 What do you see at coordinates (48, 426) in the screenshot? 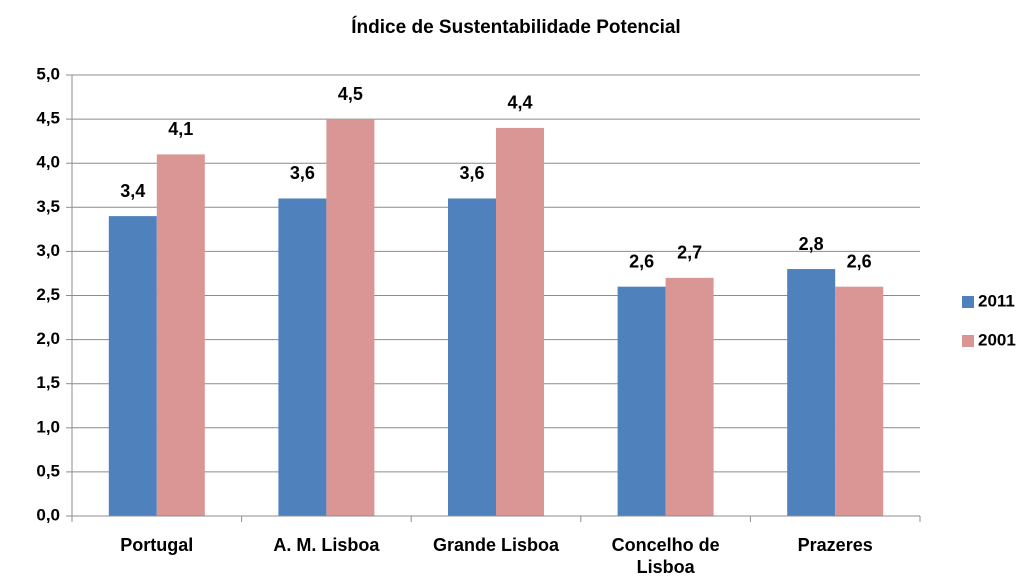
I see `y-tick-label: 1,0` at bounding box center [48, 426].